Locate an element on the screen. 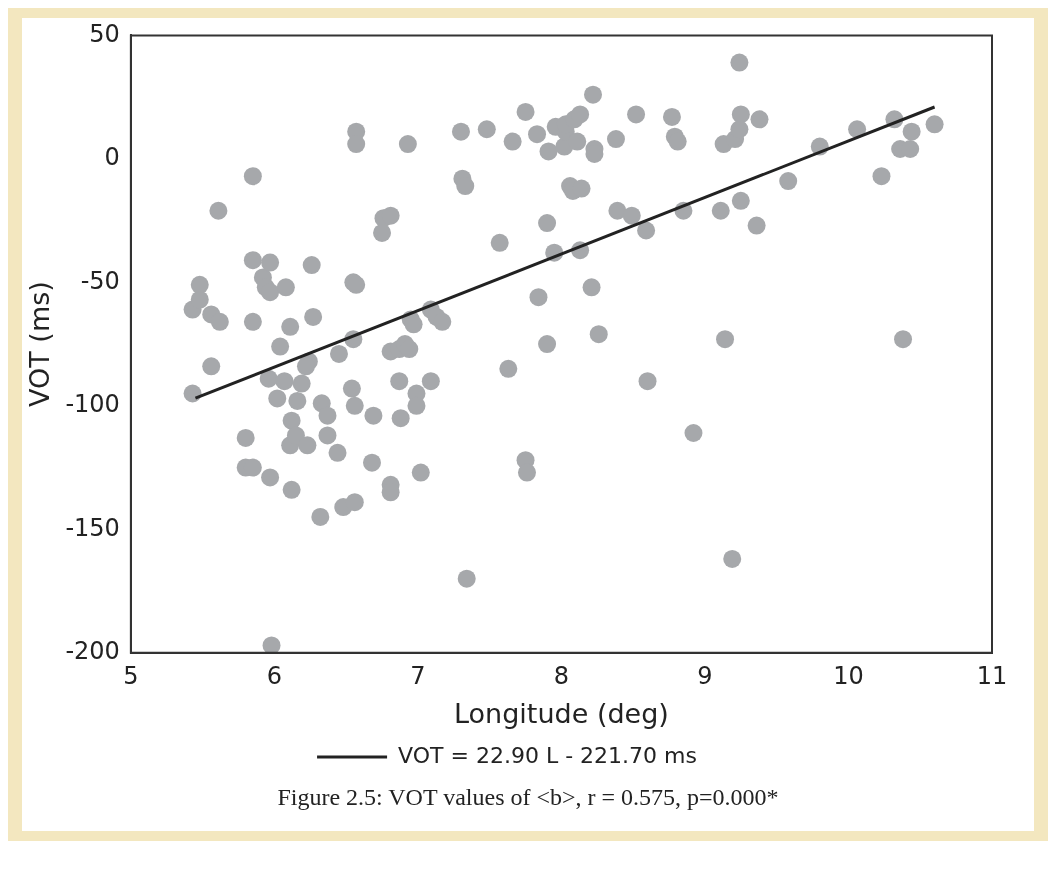 This screenshot has width=1056, height=869. x-tick-label: 6 is located at coordinates (274, 676).